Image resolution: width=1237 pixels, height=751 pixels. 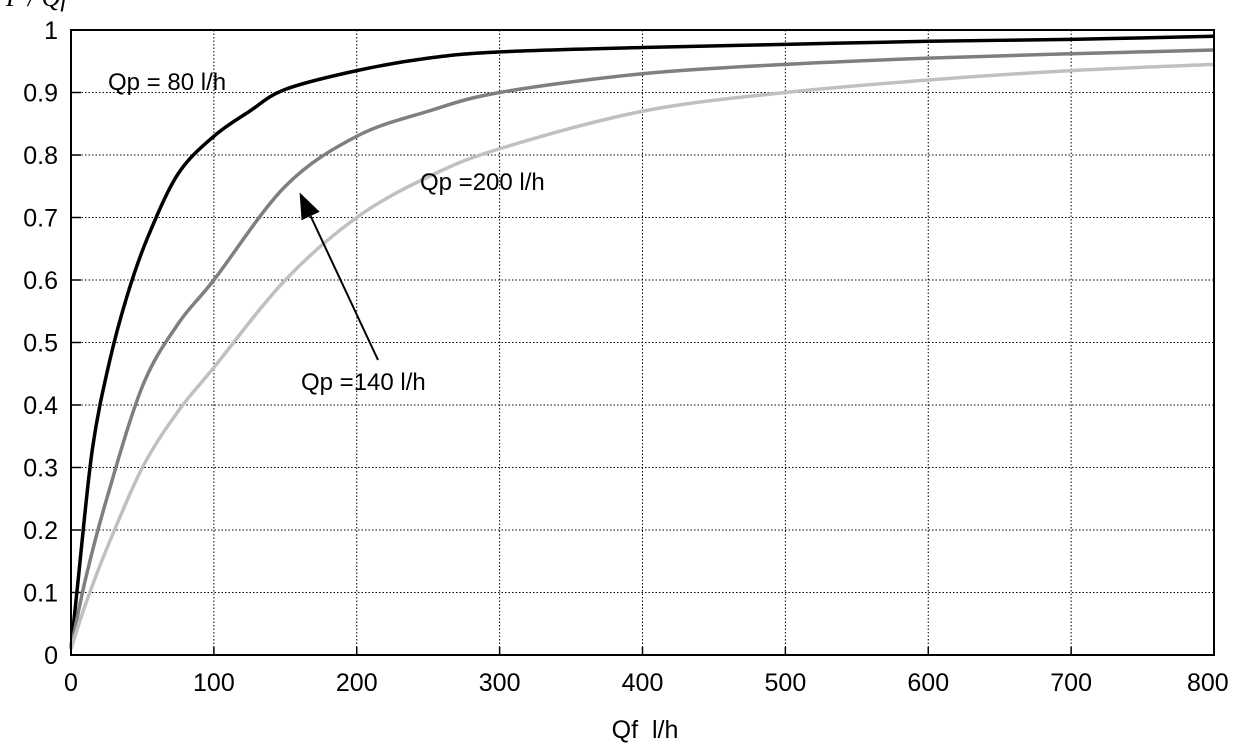 I want to click on x-tick-label: 700, so click(x=1071, y=683).